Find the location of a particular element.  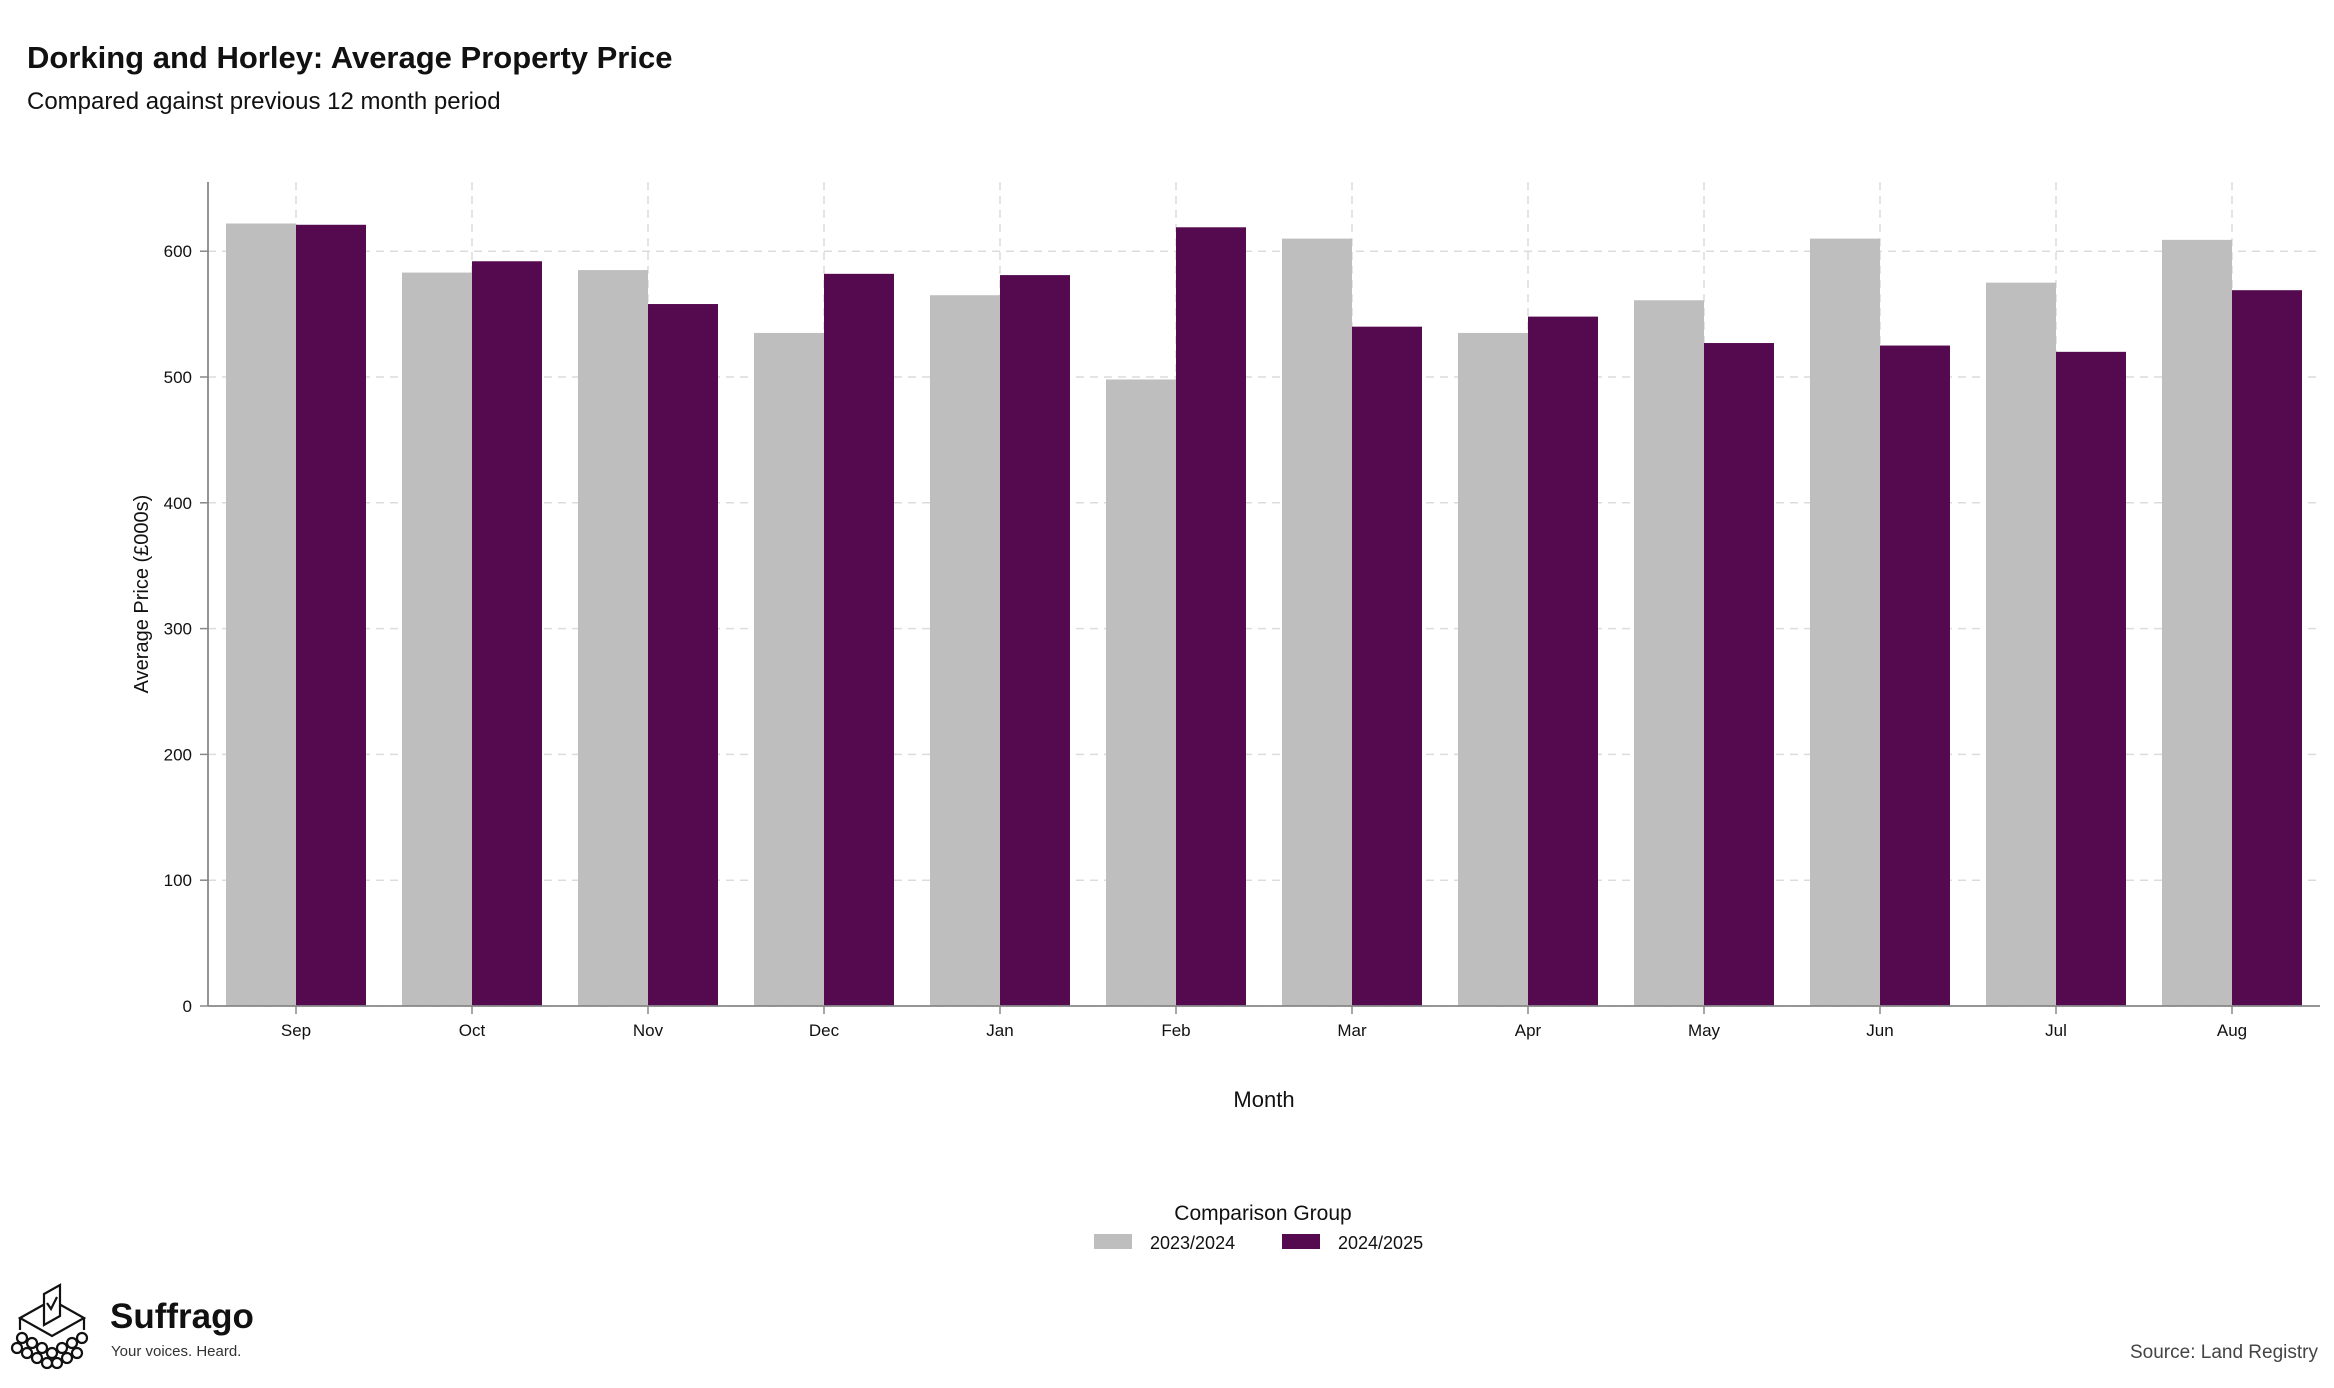

bar-2024-2025-may is located at coordinates (1739, 674).